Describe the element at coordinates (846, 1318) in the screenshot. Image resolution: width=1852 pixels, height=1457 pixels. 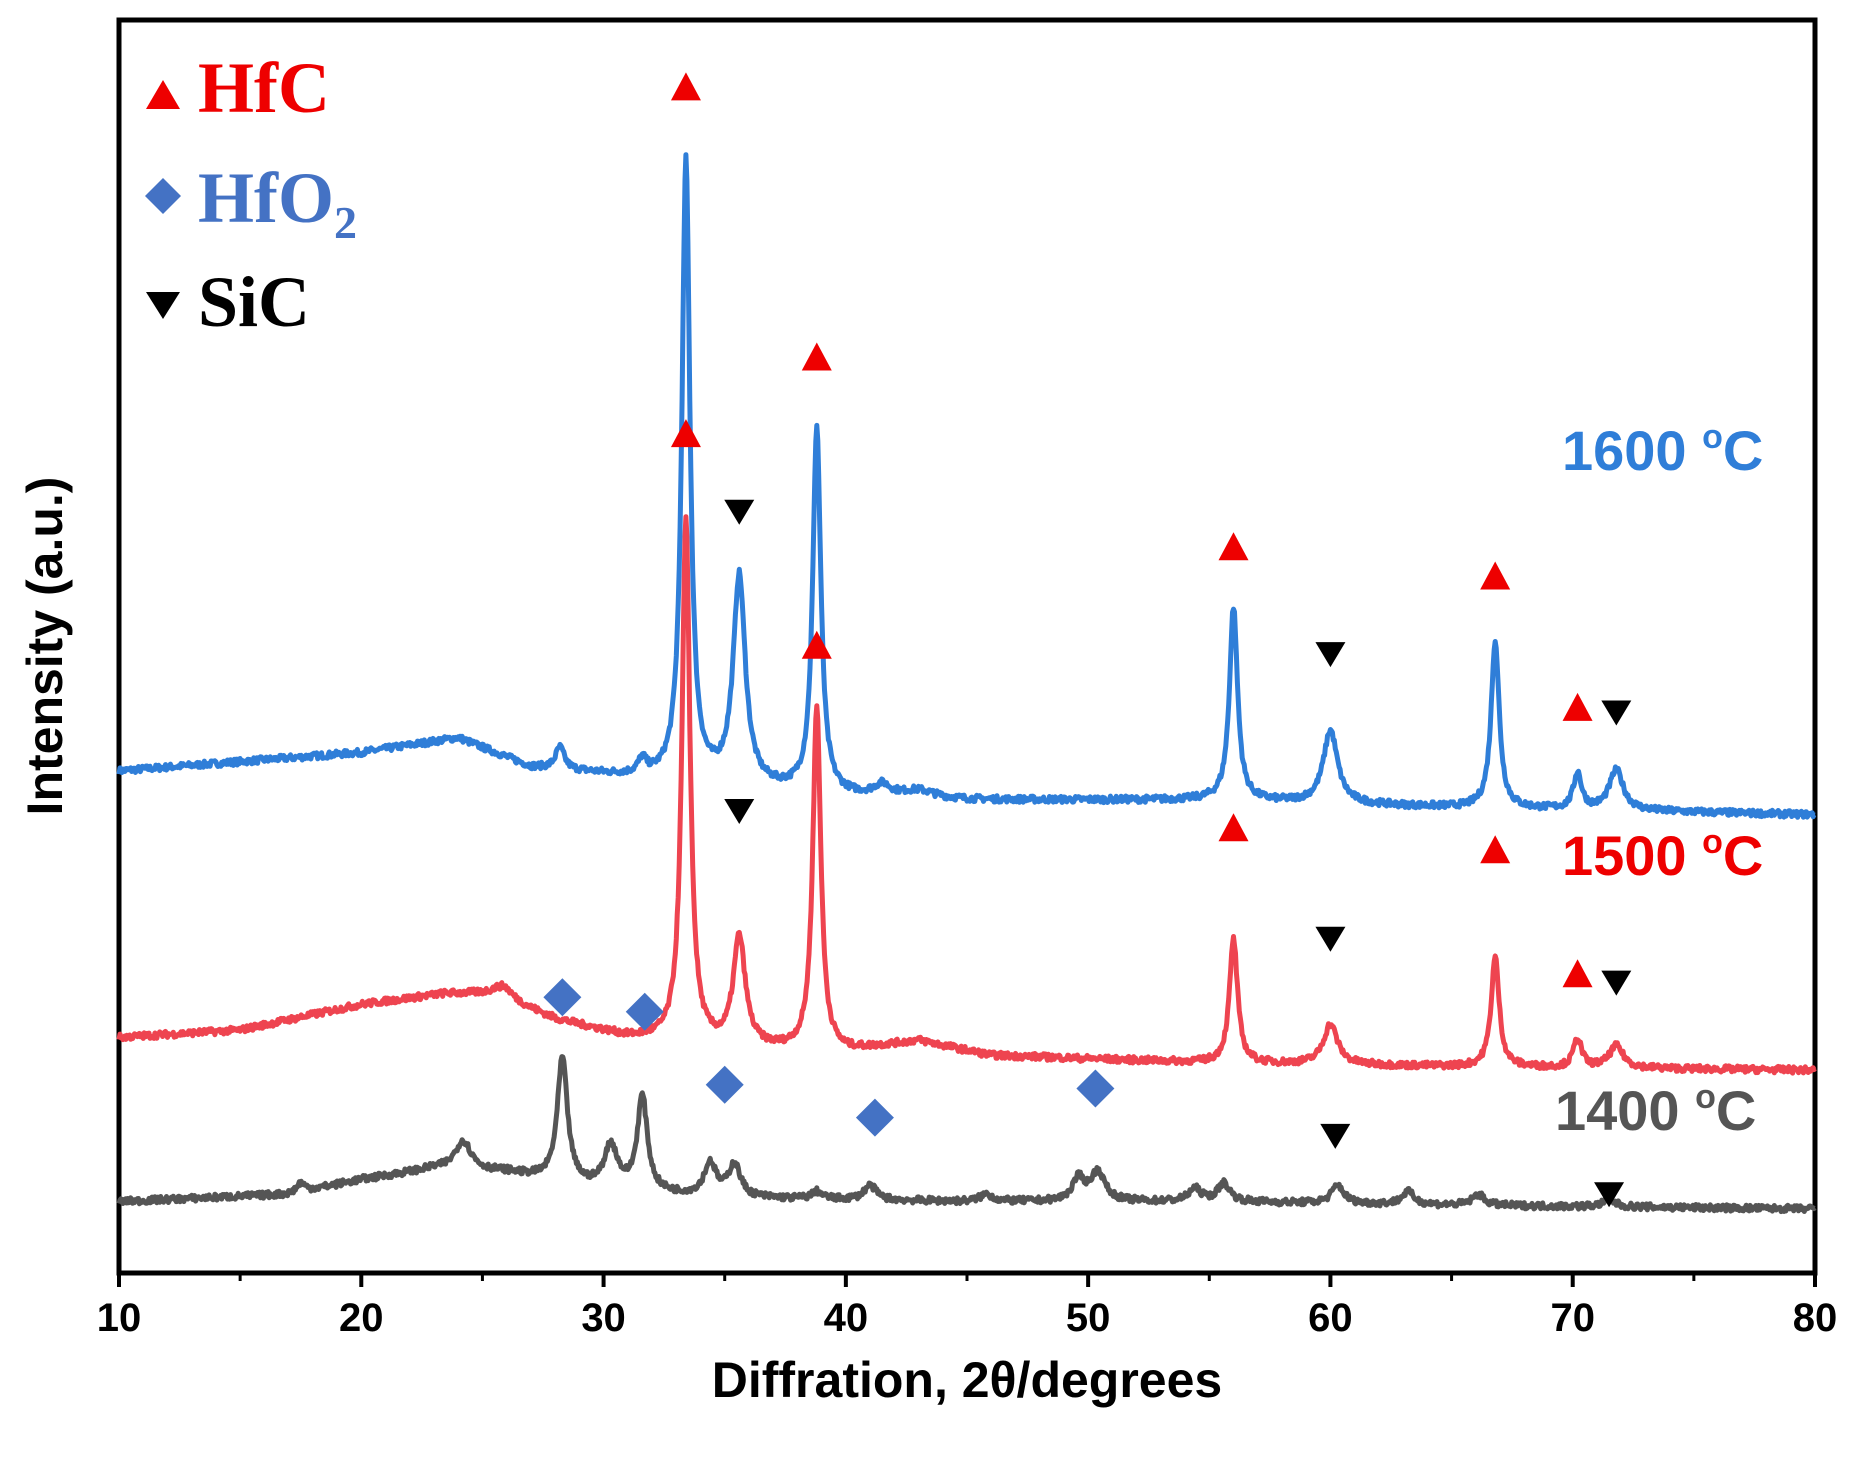
I see `x-tick-label: 40` at that location.